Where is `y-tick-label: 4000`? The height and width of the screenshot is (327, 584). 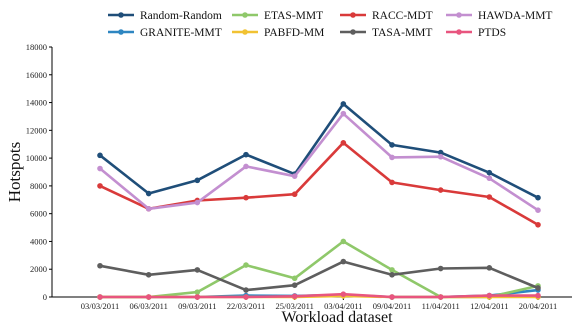 y-tick-label: 4000 is located at coordinates (38, 241).